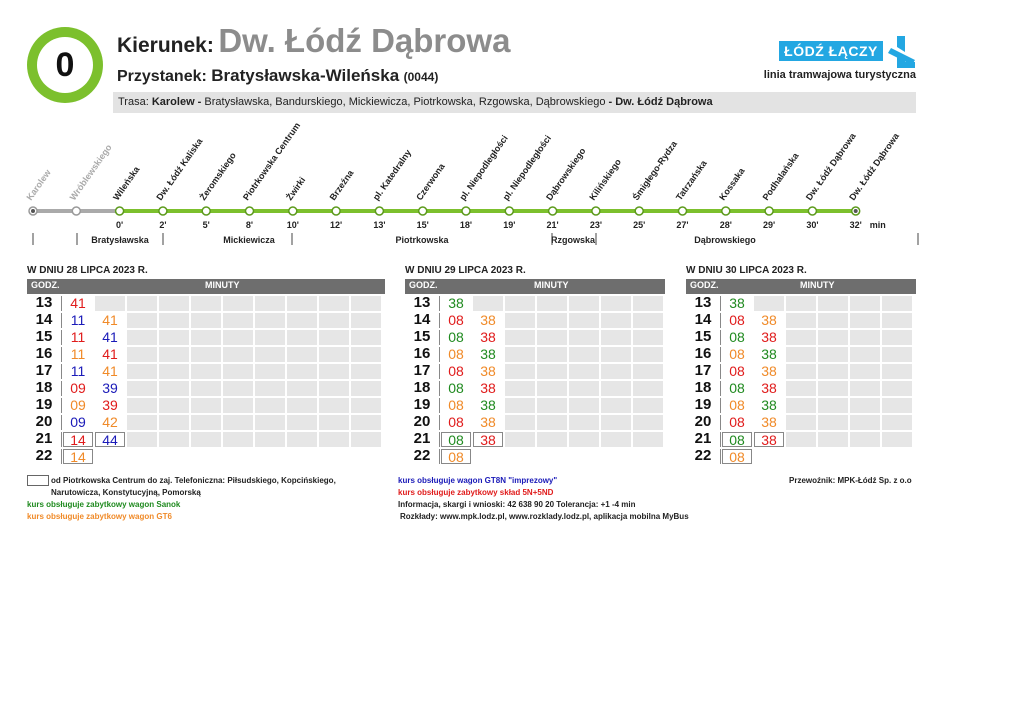 This screenshot has height=720, width=1019. What do you see at coordinates (812, 225) in the screenshot?
I see `stop-time: 30'` at bounding box center [812, 225].